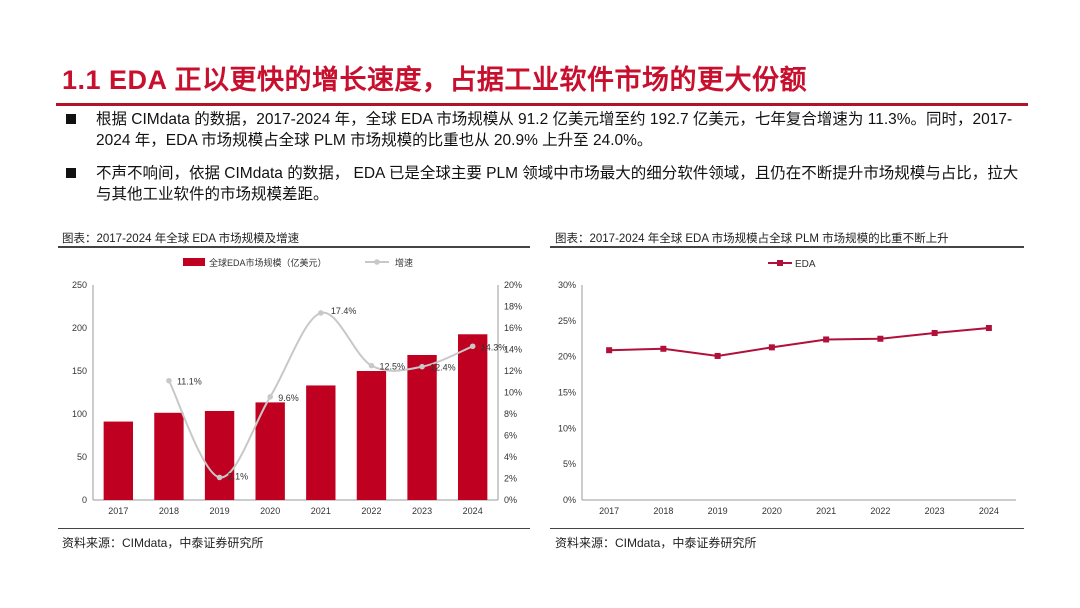  Describe the element at coordinates (567, 393) in the screenshot. I see `y-tick-label: 15%` at that location.